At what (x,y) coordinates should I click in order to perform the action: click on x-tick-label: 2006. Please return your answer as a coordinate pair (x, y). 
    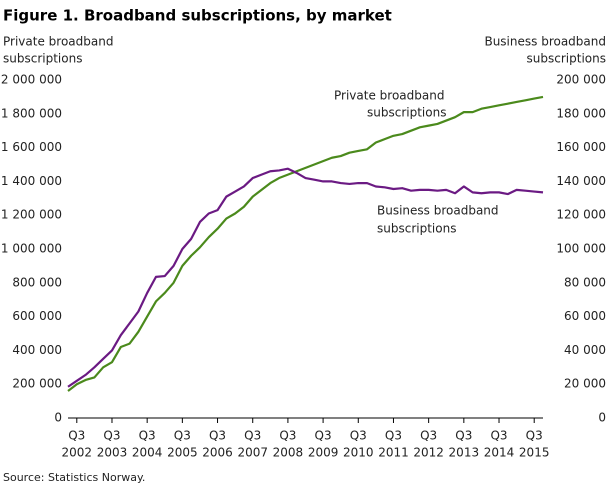
    Looking at the image, I should click on (217, 453).